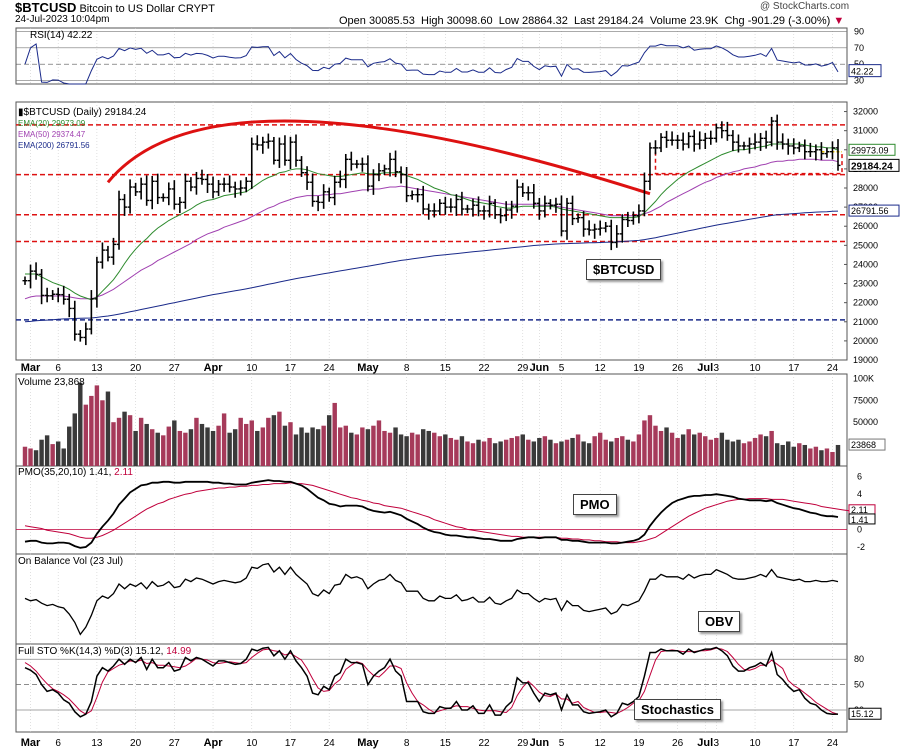 Image resolution: width=900 pixels, height=750 pixels. I want to click on ema50-legend: EMA(50) 29374.47, so click(52, 134).